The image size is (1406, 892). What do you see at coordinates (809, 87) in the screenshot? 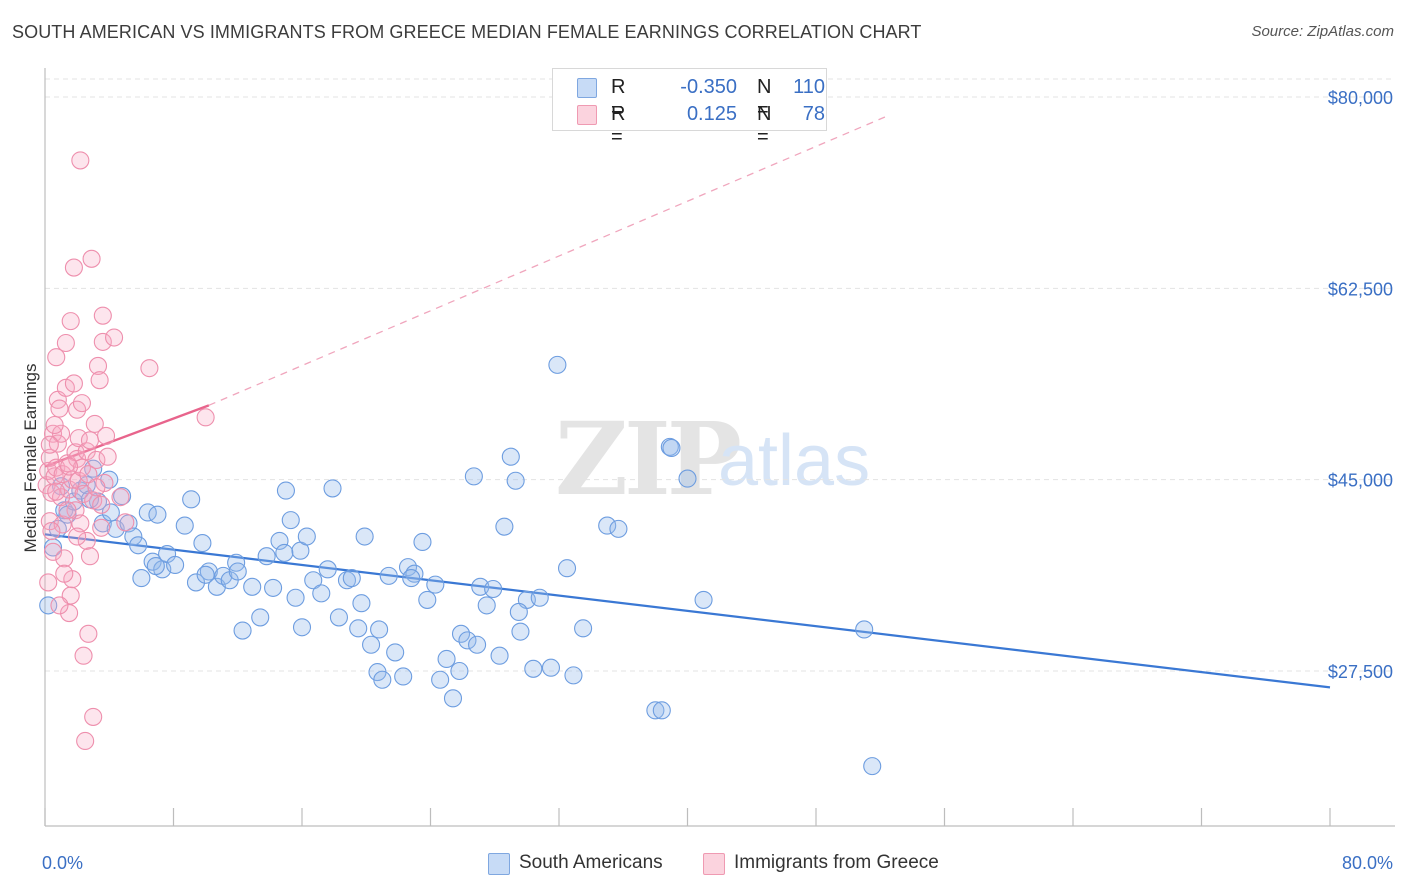
I see `legend-n-value: 110` at bounding box center [809, 87].